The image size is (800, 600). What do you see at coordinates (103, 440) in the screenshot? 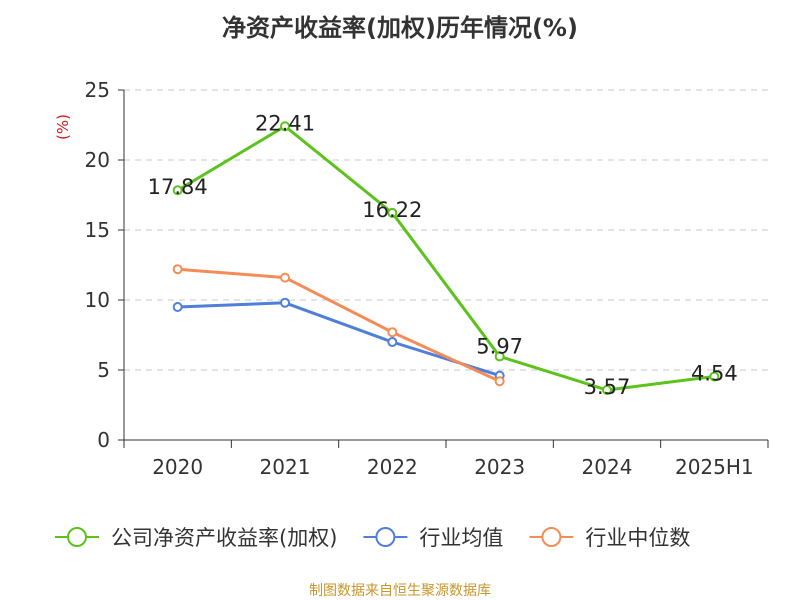
I see `y-tick-label: 0` at bounding box center [103, 440].